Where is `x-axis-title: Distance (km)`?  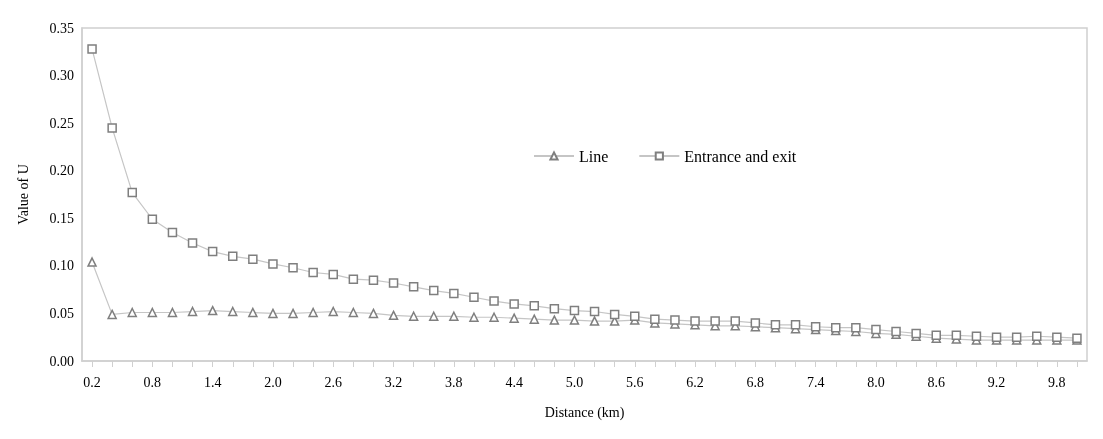 x-axis-title: Distance (km) is located at coordinates (584, 412).